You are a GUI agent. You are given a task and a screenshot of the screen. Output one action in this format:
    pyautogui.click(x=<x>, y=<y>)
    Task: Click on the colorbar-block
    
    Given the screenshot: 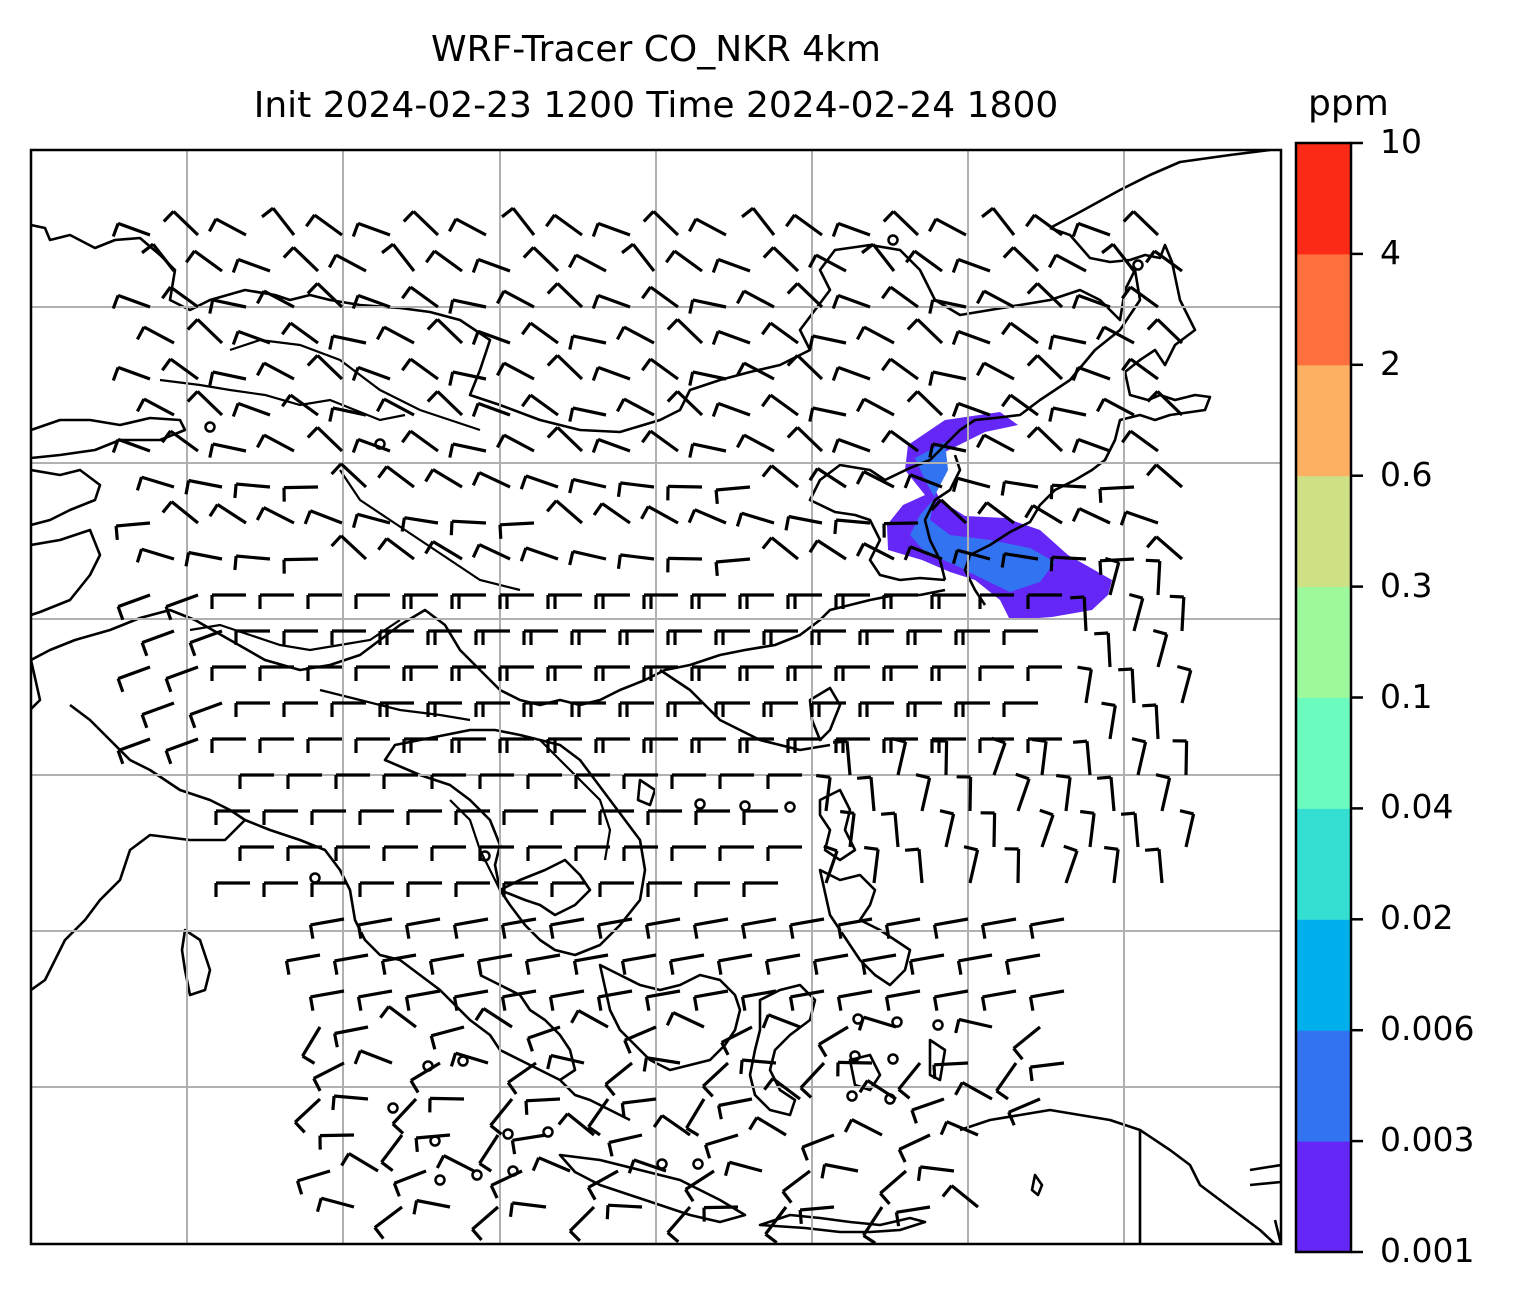 What is the action you would take?
    pyautogui.click(x=1323, y=753)
    